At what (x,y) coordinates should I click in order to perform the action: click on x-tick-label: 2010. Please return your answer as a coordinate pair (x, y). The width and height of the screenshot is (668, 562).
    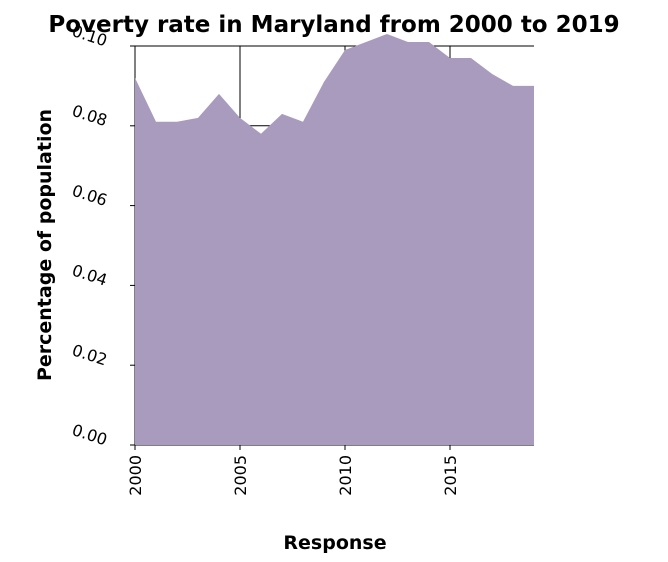
    Looking at the image, I should click on (345, 475).